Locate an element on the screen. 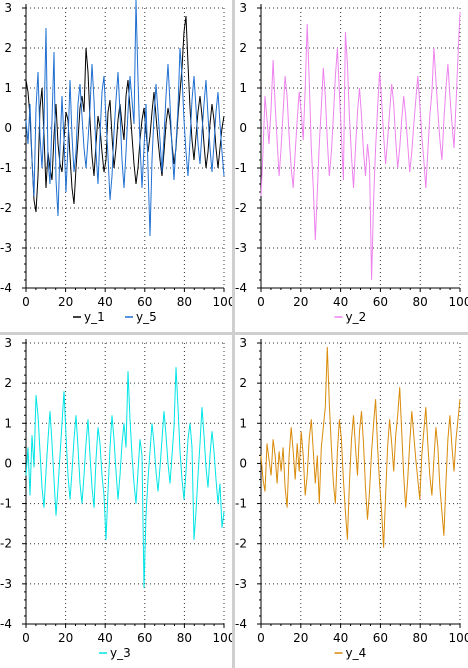 The height and width of the screenshot is (668, 468). legend-label-y_3: y_3 is located at coordinates (120, 653).